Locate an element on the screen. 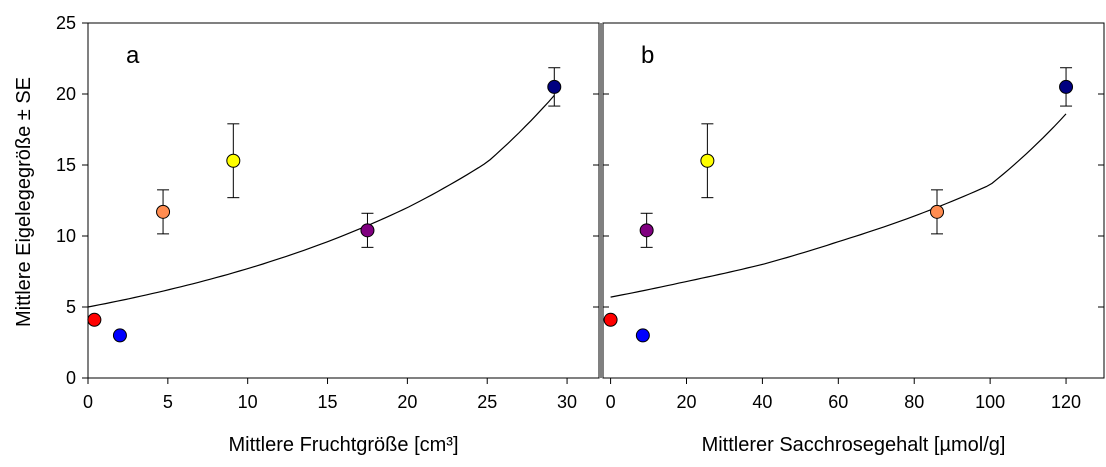 The height and width of the screenshot is (467, 1106). panel-a-y-tick-label: 25 is located at coordinates (66, 23).